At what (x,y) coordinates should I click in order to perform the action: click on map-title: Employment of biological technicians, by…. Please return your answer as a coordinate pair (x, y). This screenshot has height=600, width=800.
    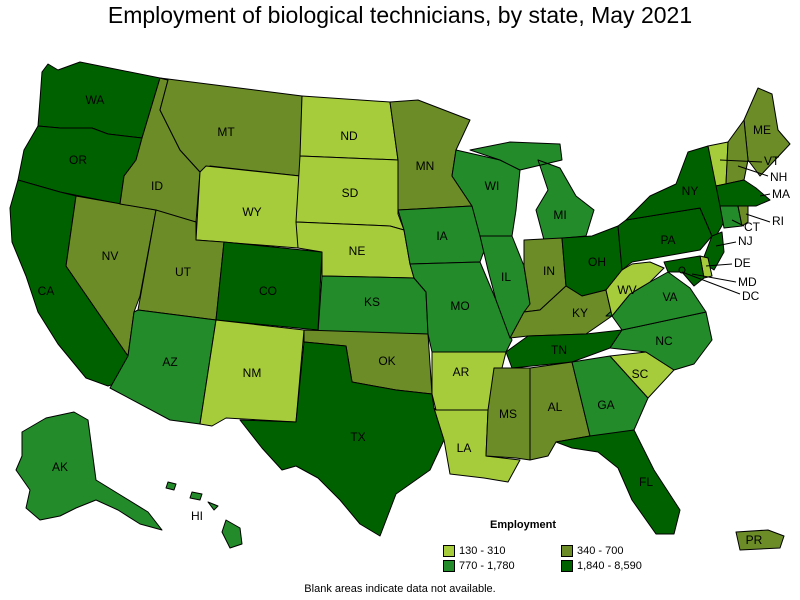
    Looking at the image, I should click on (400, 15).